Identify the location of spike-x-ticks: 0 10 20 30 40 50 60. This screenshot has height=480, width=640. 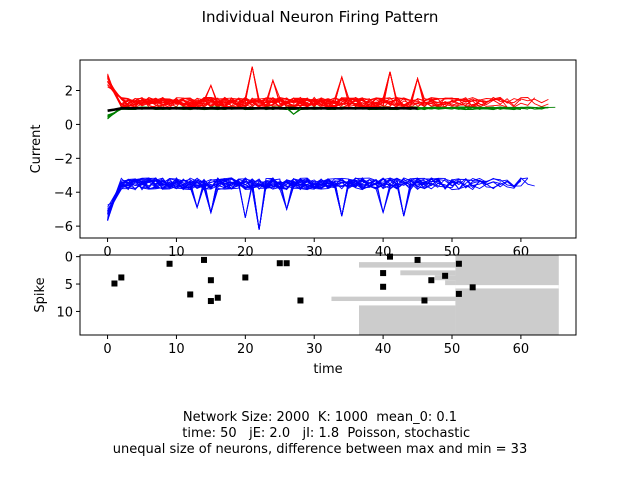
(316, 346).